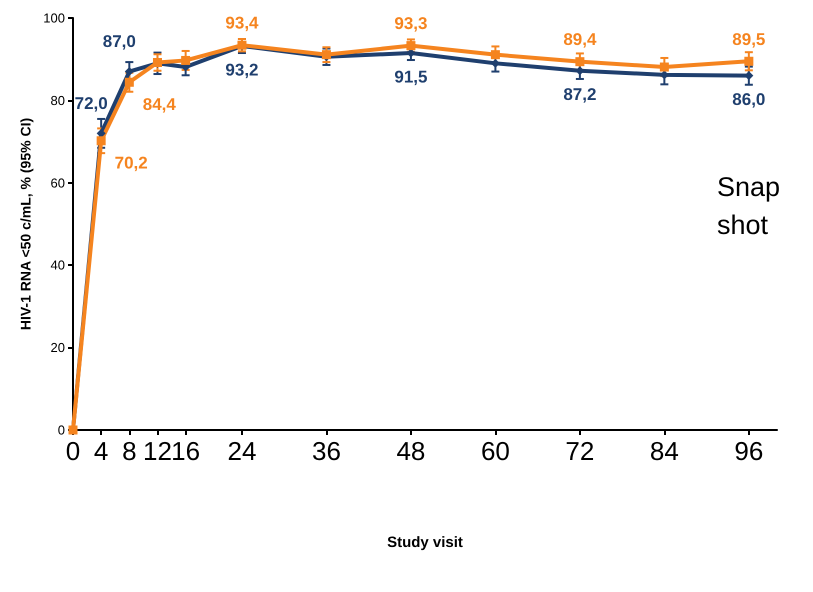  What do you see at coordinates (411, 24) in the screenshot?
I see `data-label: 93,3` at bounding box center [411, 24].